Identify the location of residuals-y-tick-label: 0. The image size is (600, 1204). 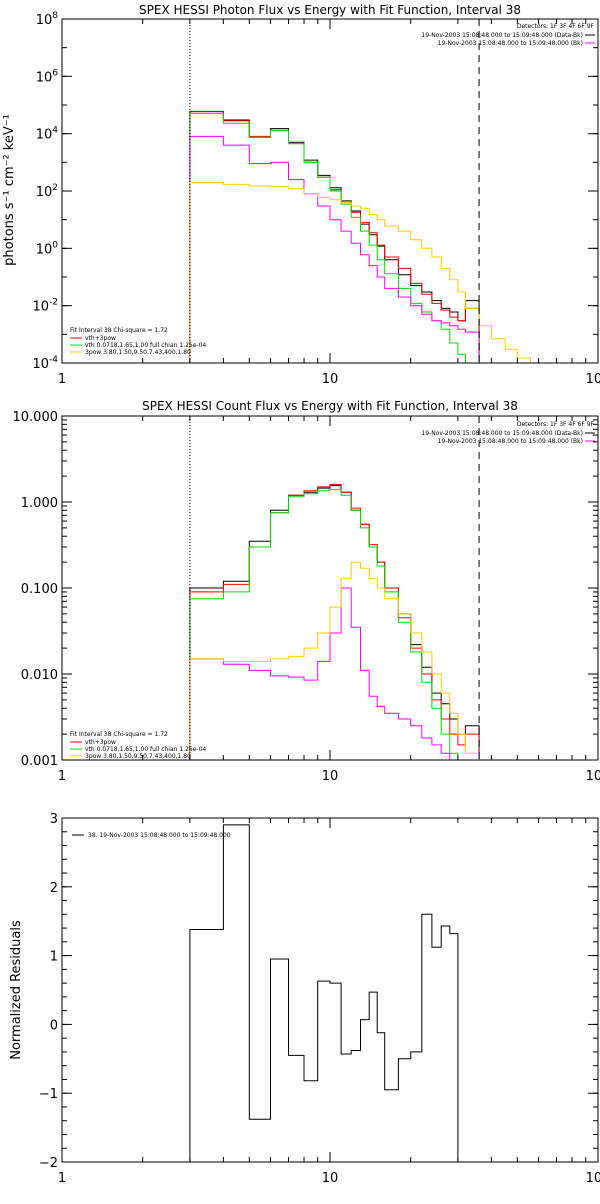
(54, 1025).